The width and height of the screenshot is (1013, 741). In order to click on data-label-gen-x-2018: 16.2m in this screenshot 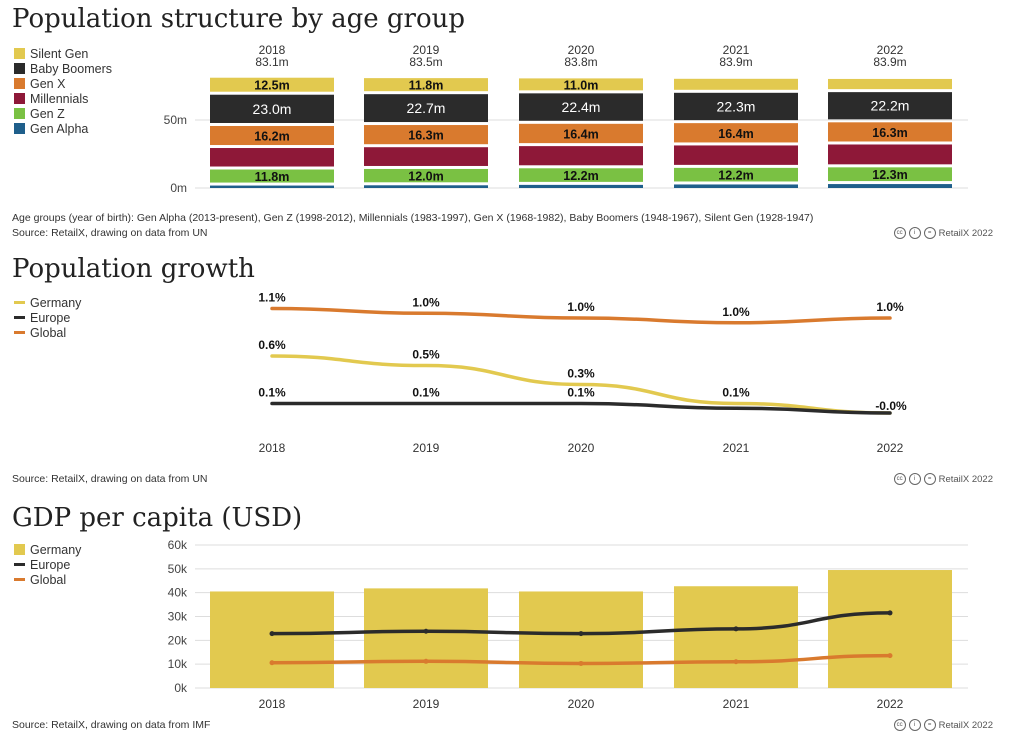, I will do `click(271, 137)`.